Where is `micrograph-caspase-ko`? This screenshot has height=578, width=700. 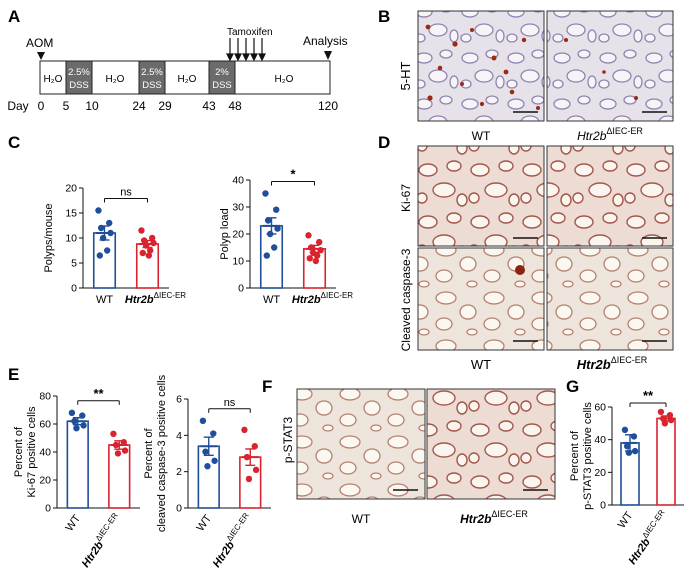 micrograph-caspase-ko is located at coordinates (610, 299).